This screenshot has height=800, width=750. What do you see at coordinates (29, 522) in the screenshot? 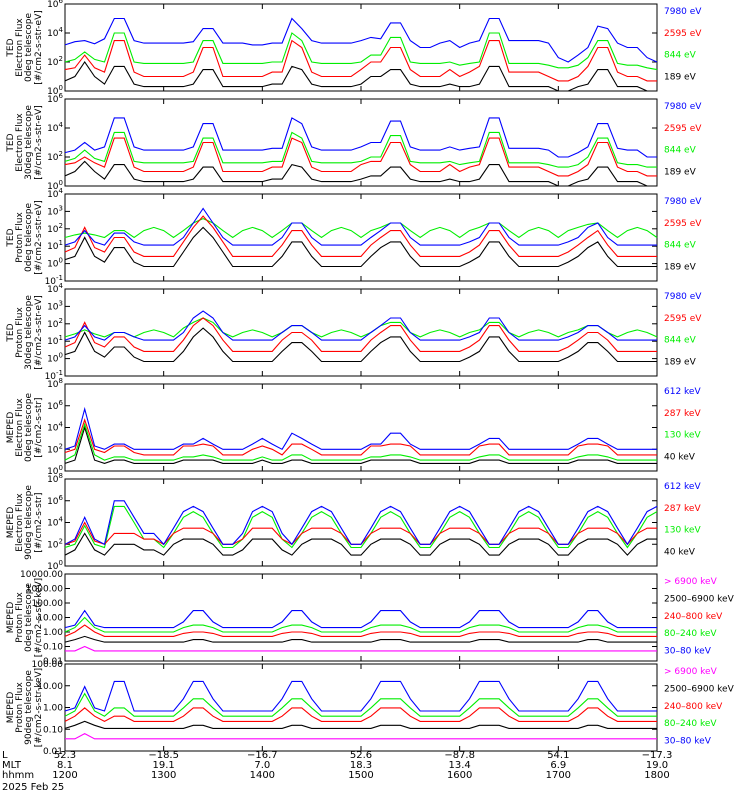
I see `y-axis-label: 90deg telescope` at bounding box center [29, 522].